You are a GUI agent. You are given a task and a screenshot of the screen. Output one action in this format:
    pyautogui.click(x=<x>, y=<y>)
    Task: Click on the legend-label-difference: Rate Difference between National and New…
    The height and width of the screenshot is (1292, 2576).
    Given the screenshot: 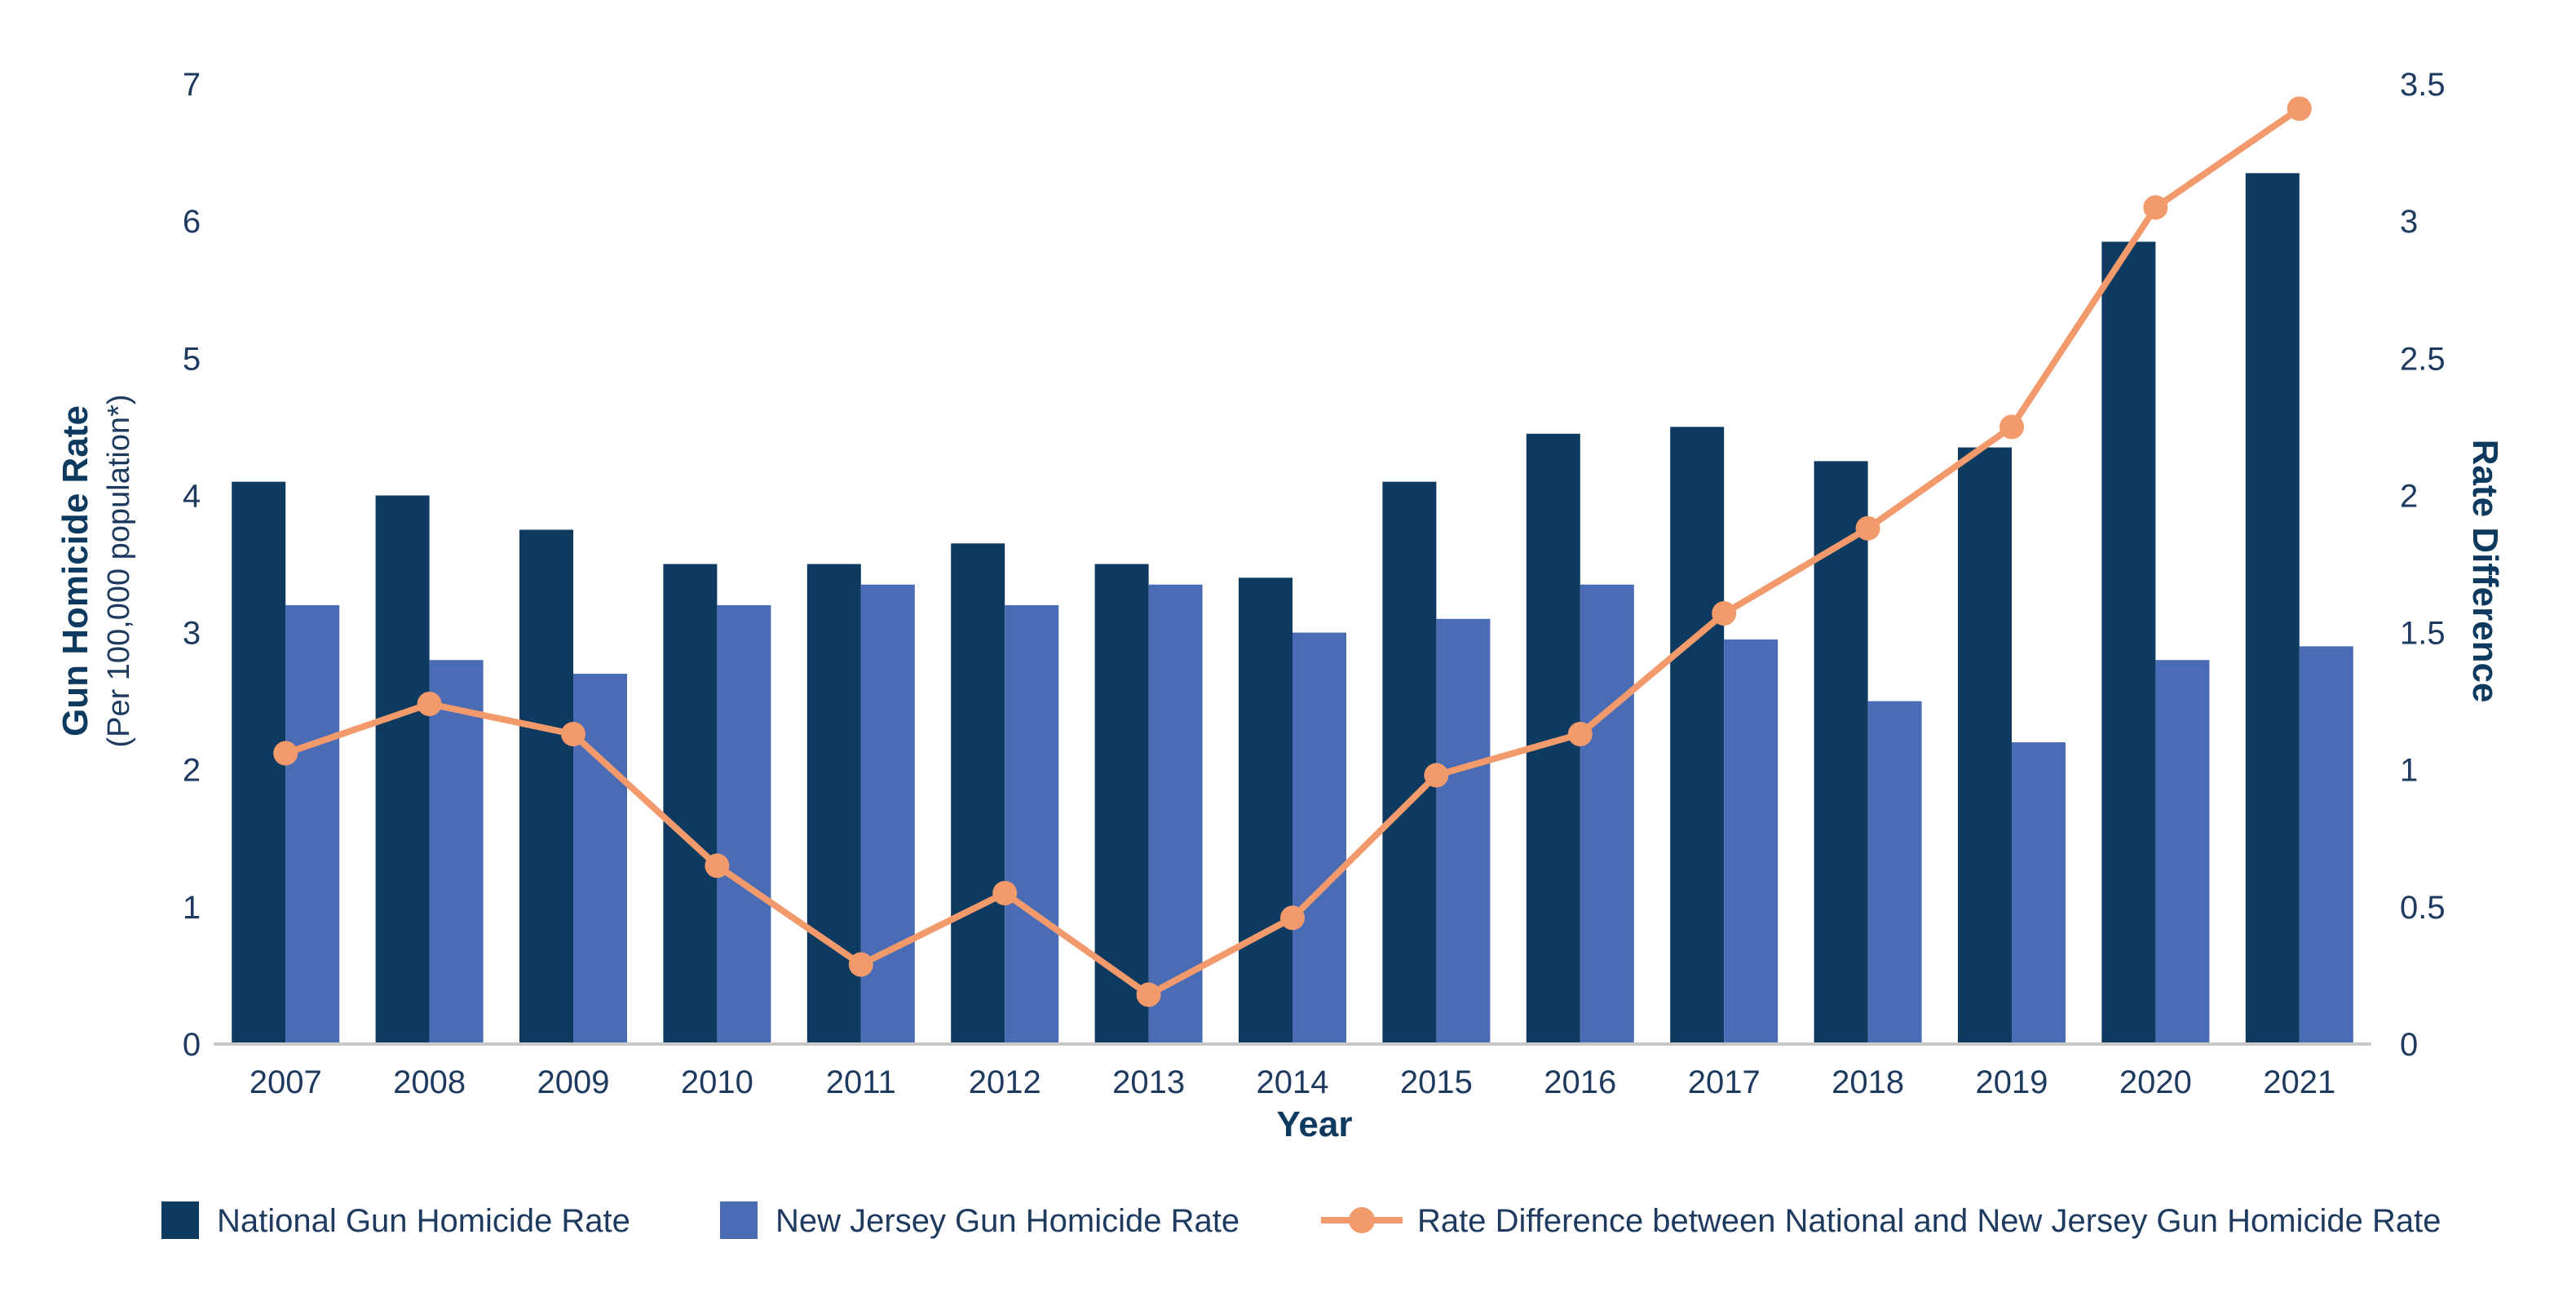 What is the action you would take?
    pyautogui.click(x=1929, y=1221)
    